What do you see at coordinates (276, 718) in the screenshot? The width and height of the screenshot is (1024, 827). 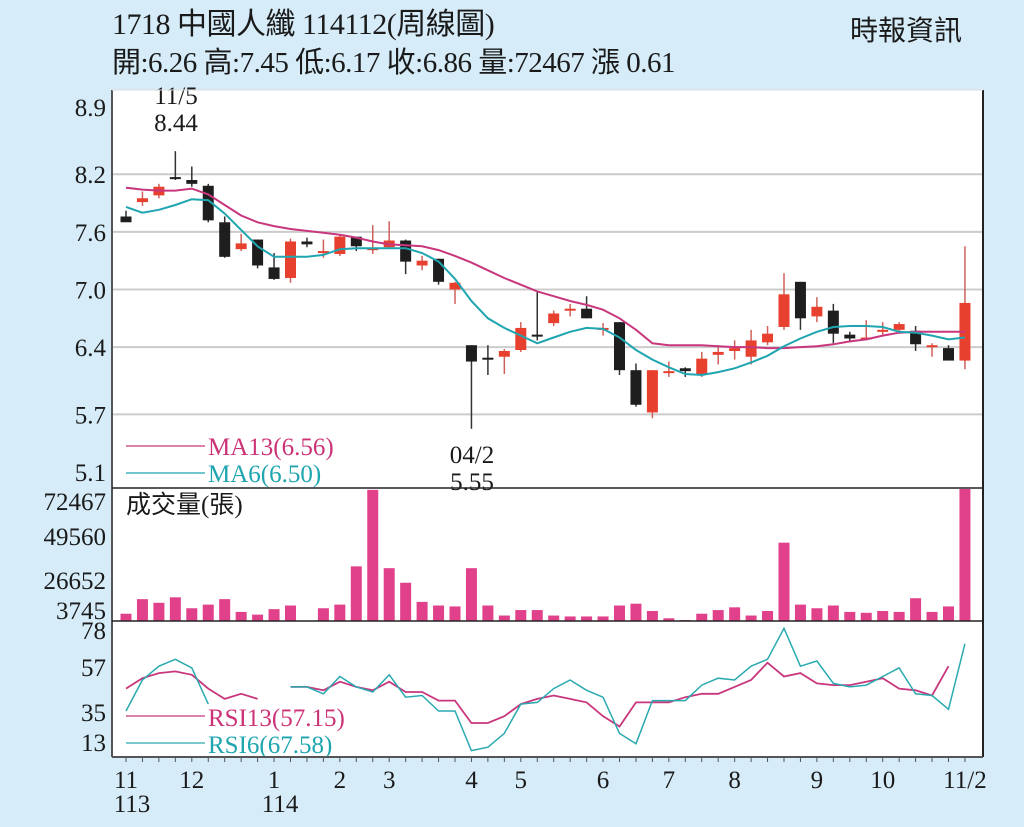 I see `rsi13-legend-label: RSI13(57.15)` at bounding box center [276, 718].